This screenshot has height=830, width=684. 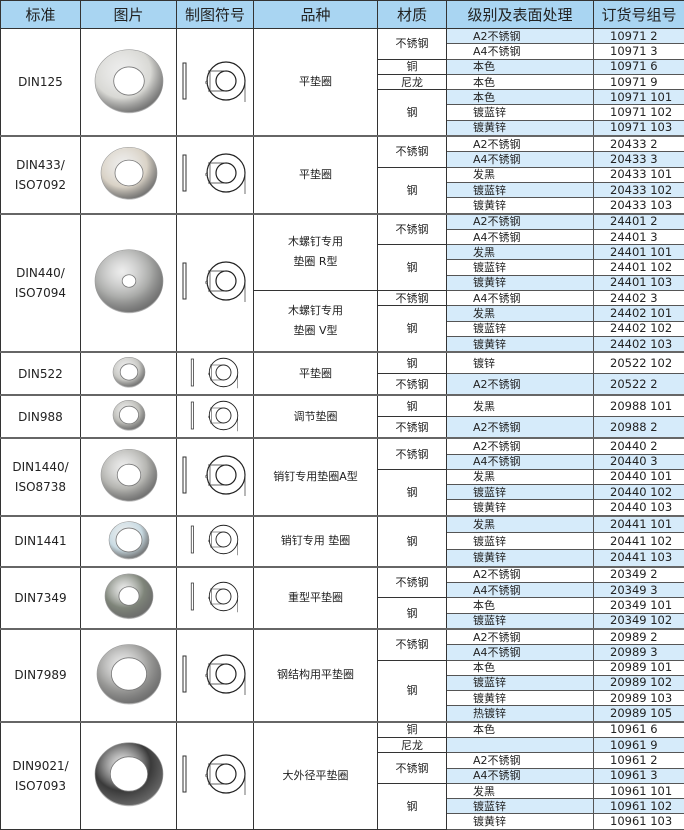 I want to click on standard-cell: DIN1441, so click(x=41, y=541).